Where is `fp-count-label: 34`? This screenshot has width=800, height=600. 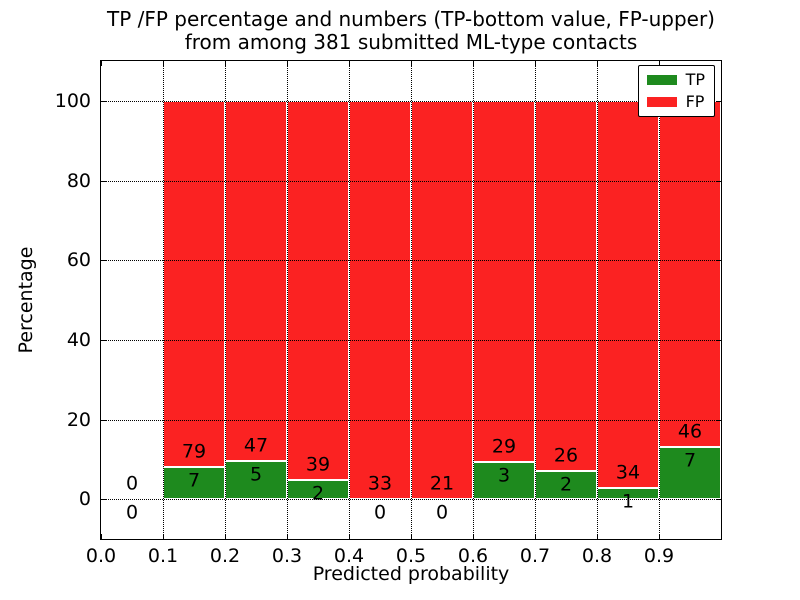
fp-count-label: 34 is located at coordinates (628, 472).